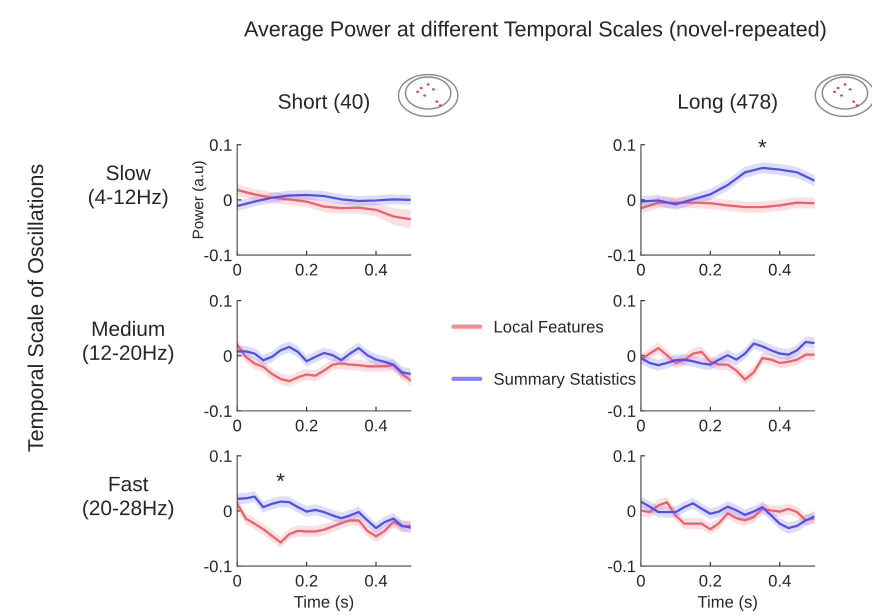 Image resolution: width=872 pixels, height=616 pixels. What do you see at coordinates (565, 380) in the screenshot?
I see `legend-label: Summary Statistics` at bounding box center [565, 380].